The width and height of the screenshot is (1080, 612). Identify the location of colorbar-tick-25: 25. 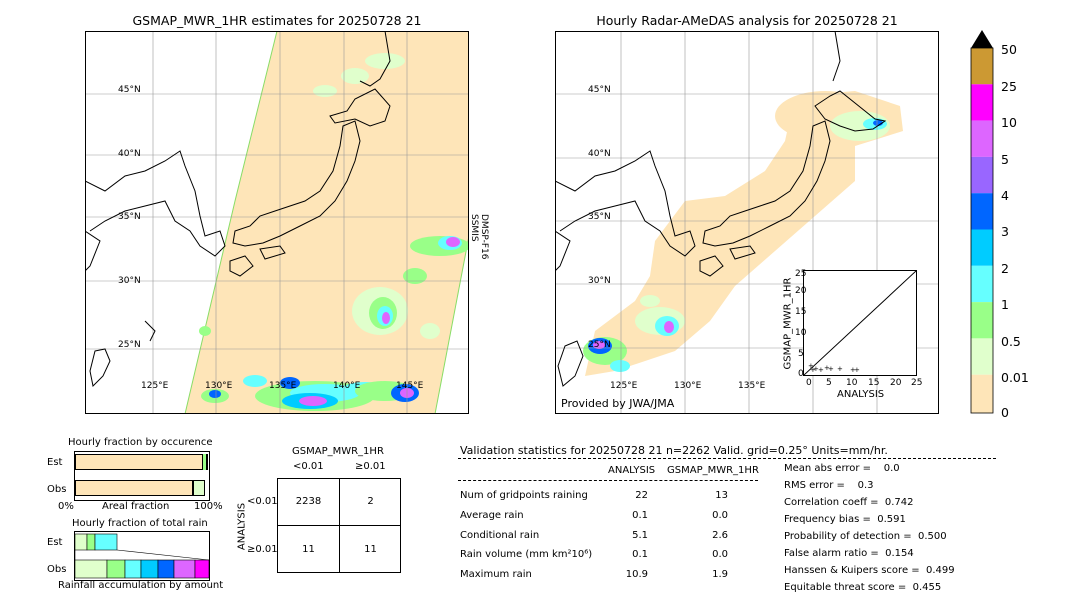
(1009, 86).